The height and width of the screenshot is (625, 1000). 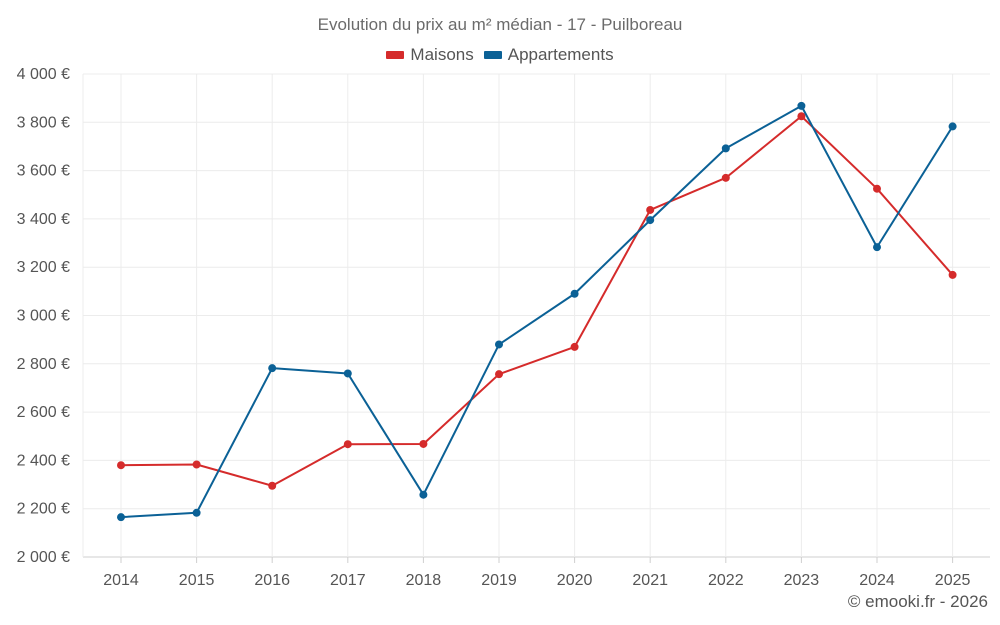 I want to click on data-point-appartements-2016, so click(x=272, y=368).